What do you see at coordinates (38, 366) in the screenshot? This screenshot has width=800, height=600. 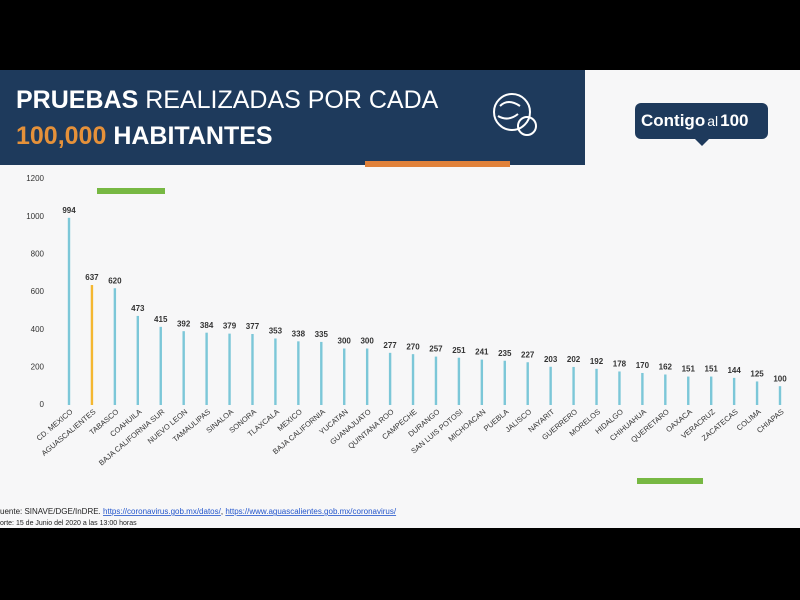 I see `y-tick-label: 200` at bounding box center [38, 366].